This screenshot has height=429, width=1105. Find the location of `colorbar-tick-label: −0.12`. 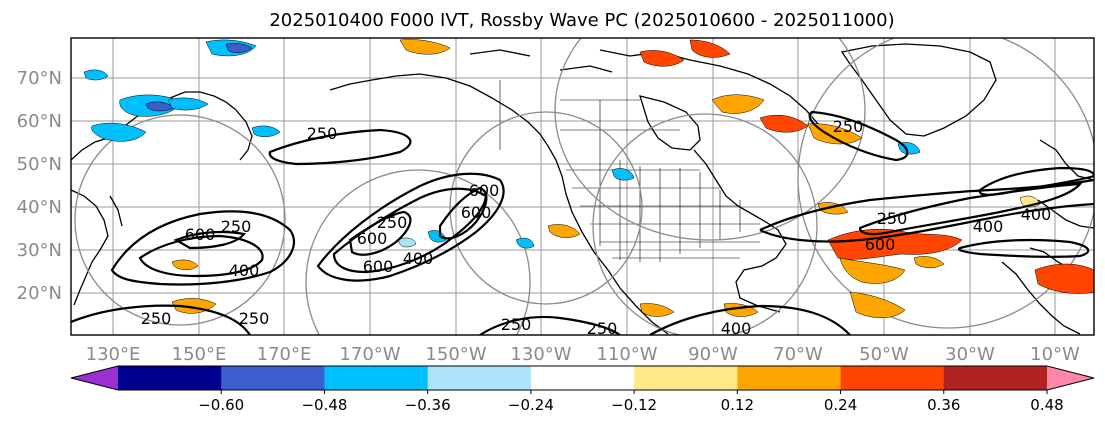

colorbar-tick-label: −0.12 is located at coordinates (634, 405).